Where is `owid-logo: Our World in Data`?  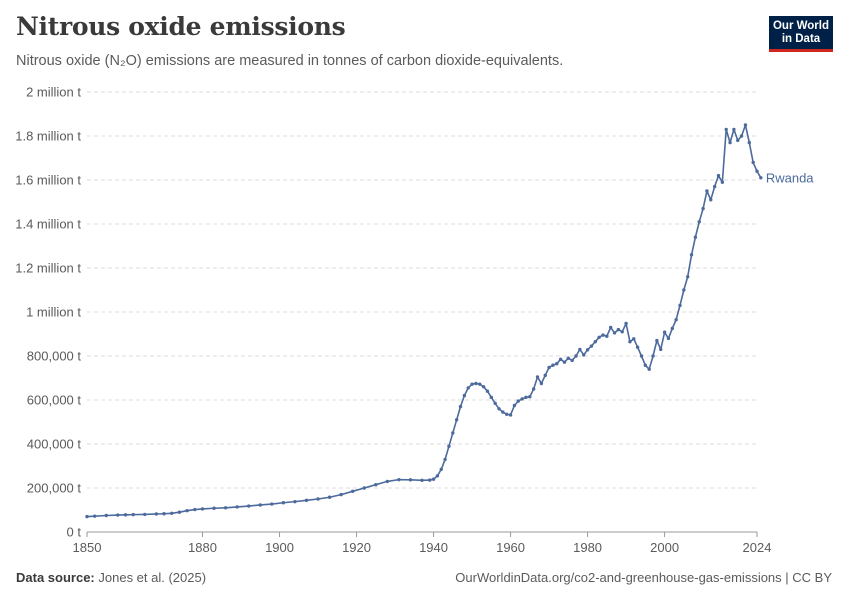
owid-logo: Our World in Data is located at coordinates (801, 34).